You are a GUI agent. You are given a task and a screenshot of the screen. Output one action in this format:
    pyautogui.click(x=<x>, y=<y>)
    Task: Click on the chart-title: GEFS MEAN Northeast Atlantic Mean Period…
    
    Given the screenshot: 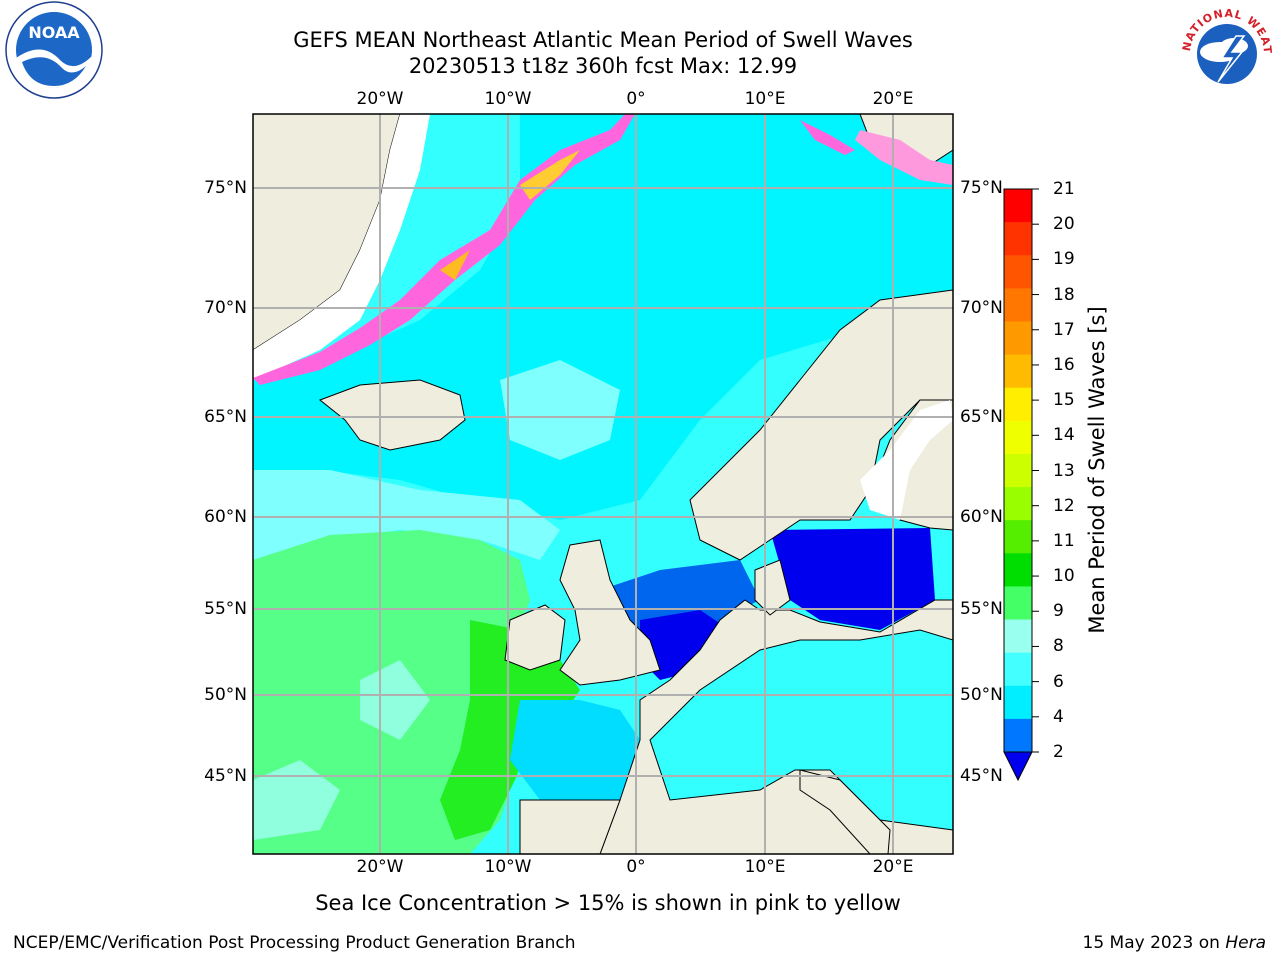 What is the action you would take?
    pyautogui.click(x=603, y=40)
    